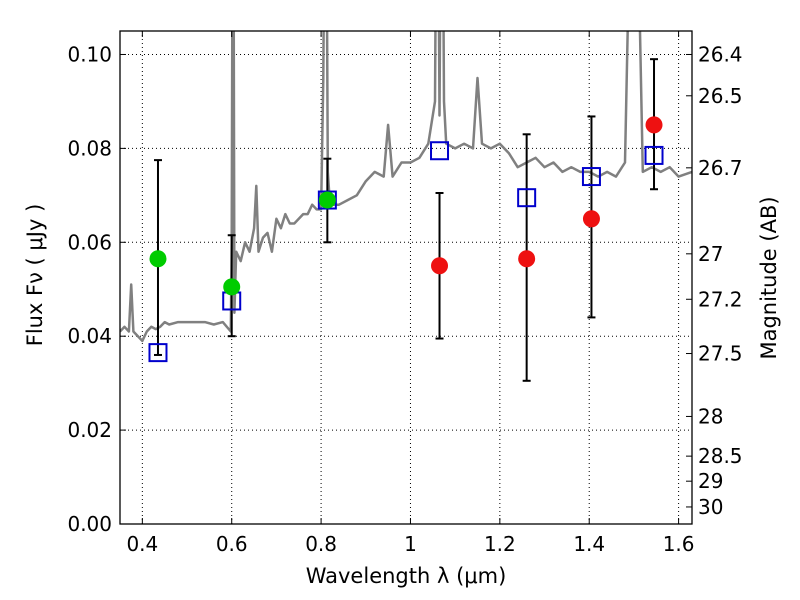 This screenshot has width=800, height=600. What do you see at coordinates (710, 254) in the screenshot?
I see `right-tick-label: 27` at bounding box center [710, 254].